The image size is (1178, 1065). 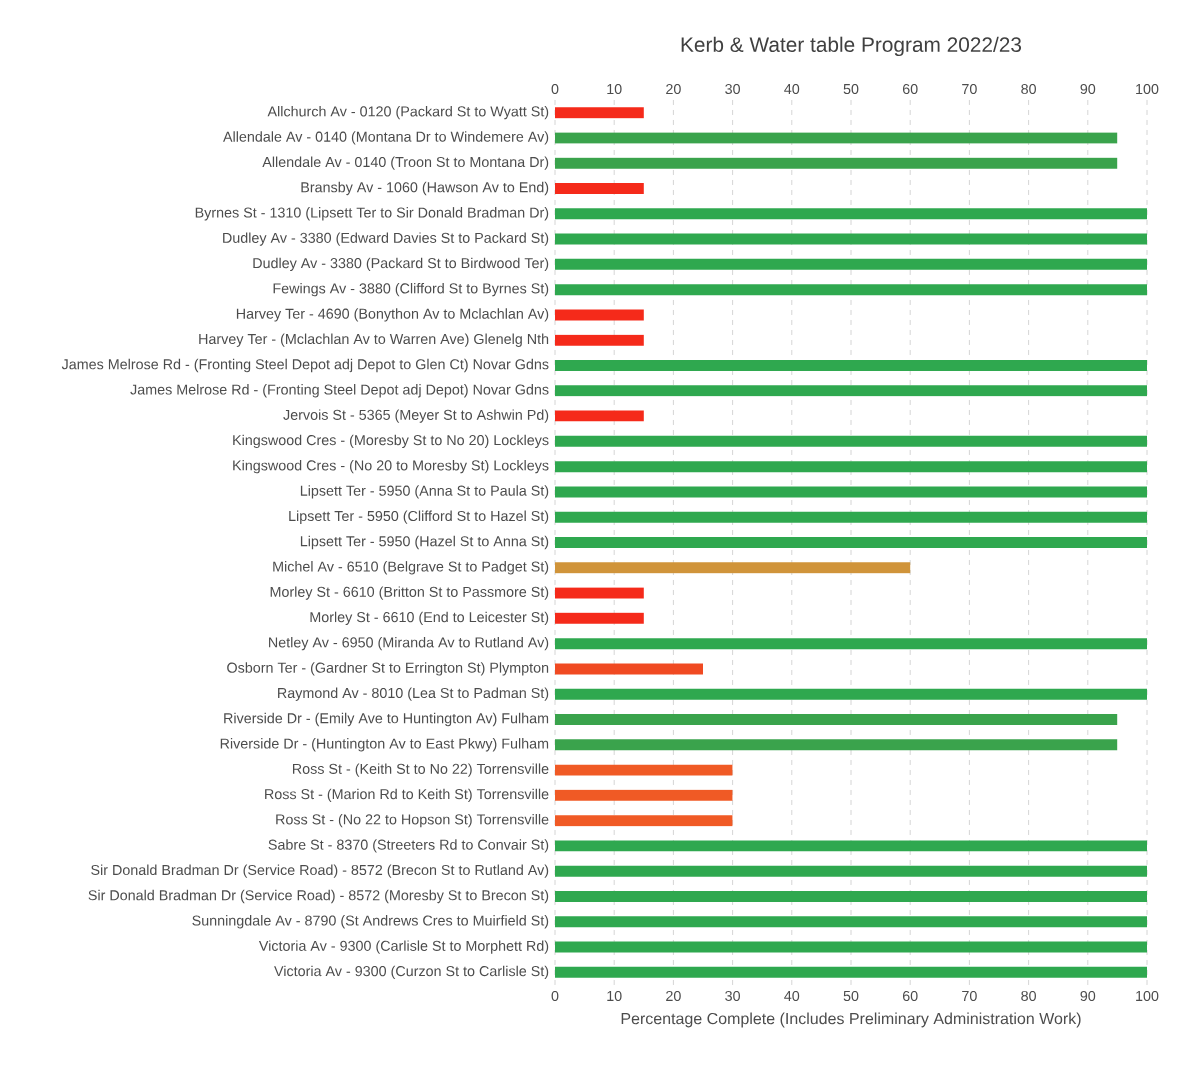 I want to click on y-tick-label: Sir Donald Bradman Dr (Service Road) - 8572 (Moresby St to Brecon St), so click(x=318, y=896).